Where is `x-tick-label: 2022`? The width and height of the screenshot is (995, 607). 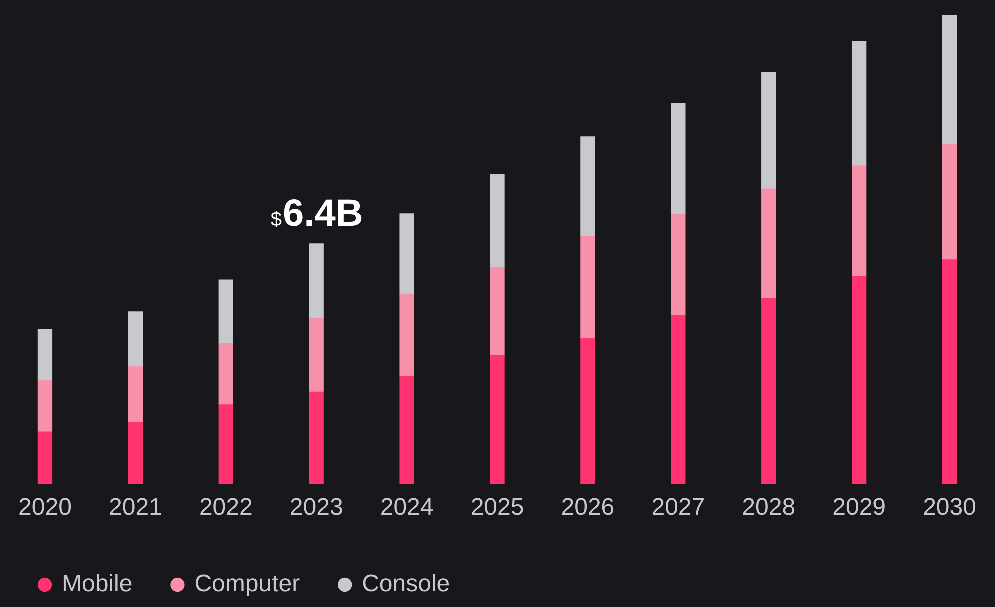 x-tick-label: 2022 is located at coordinates (226, 508).